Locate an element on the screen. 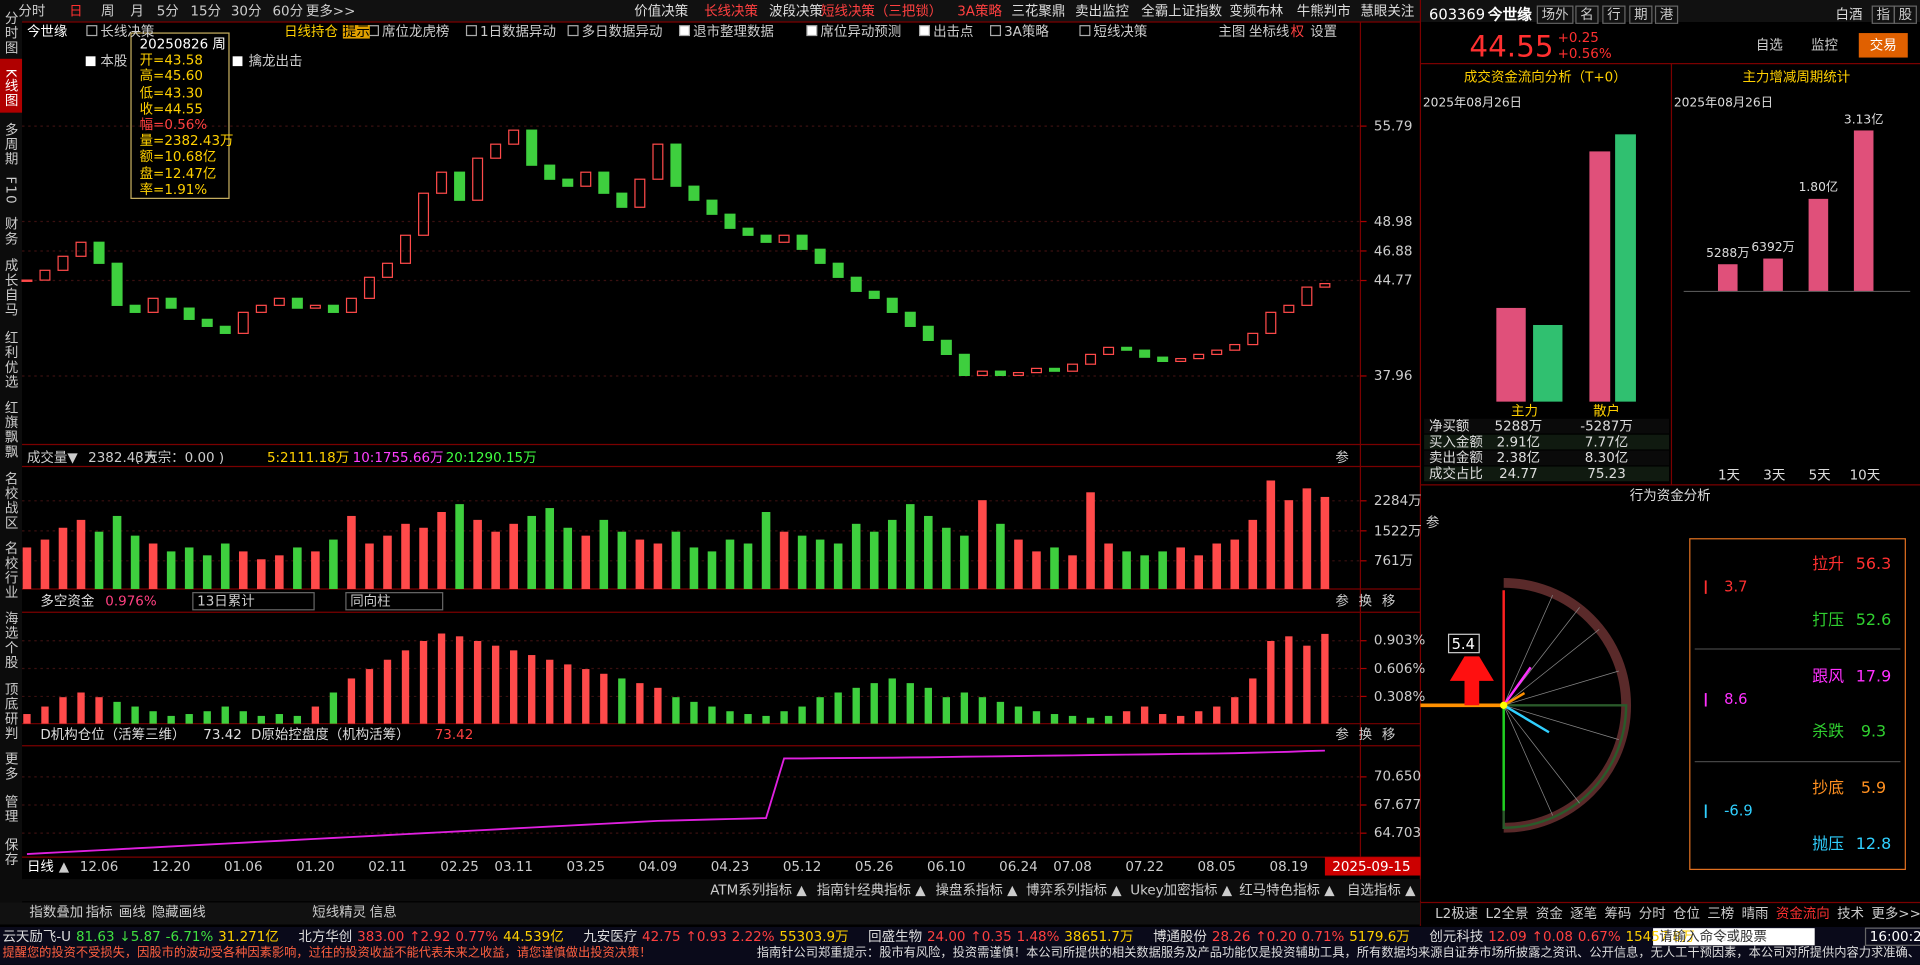 The height and width of the screenshot is (965, 1920). side-tab: 红利优选 is located at coordinates (11, 359).